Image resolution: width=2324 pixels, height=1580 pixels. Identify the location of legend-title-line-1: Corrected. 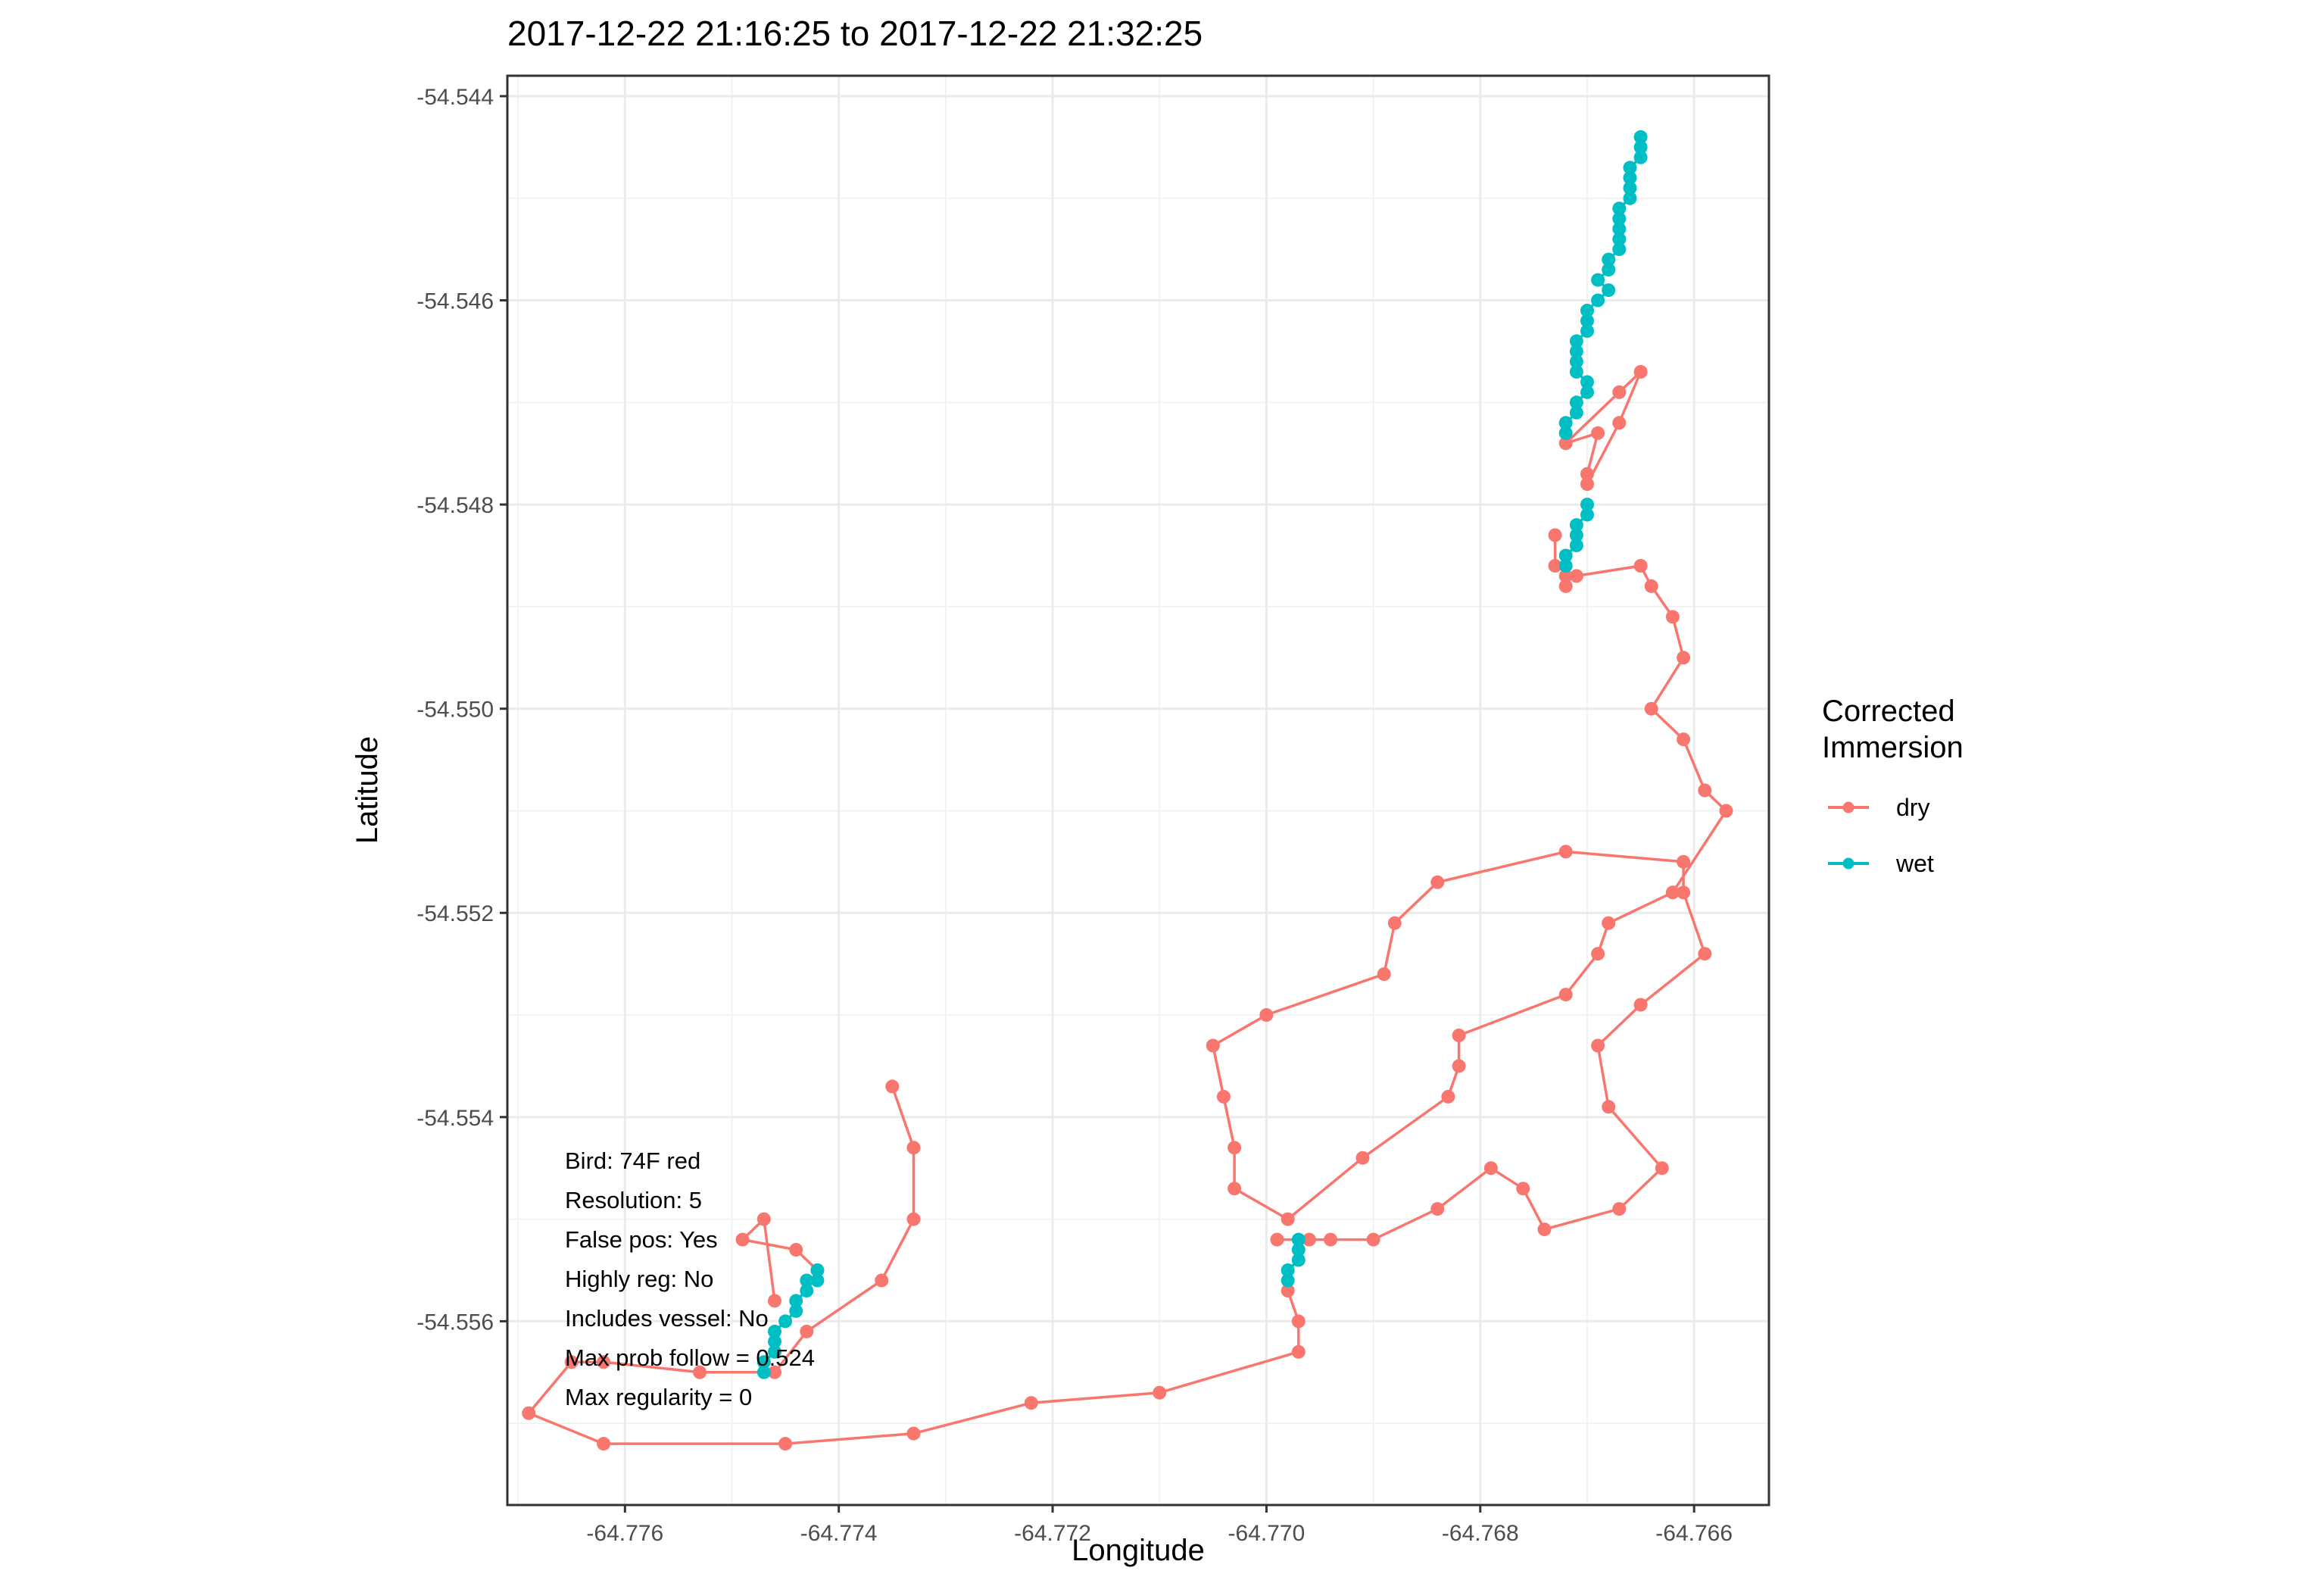
(1888, 711).